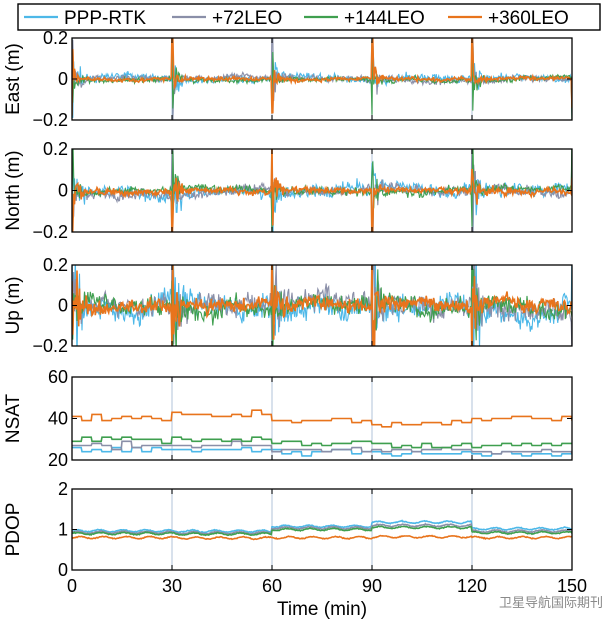 The image size is (615, 625). I want to click on legend-entry-360leo: +360LEO, so click(508, 18).